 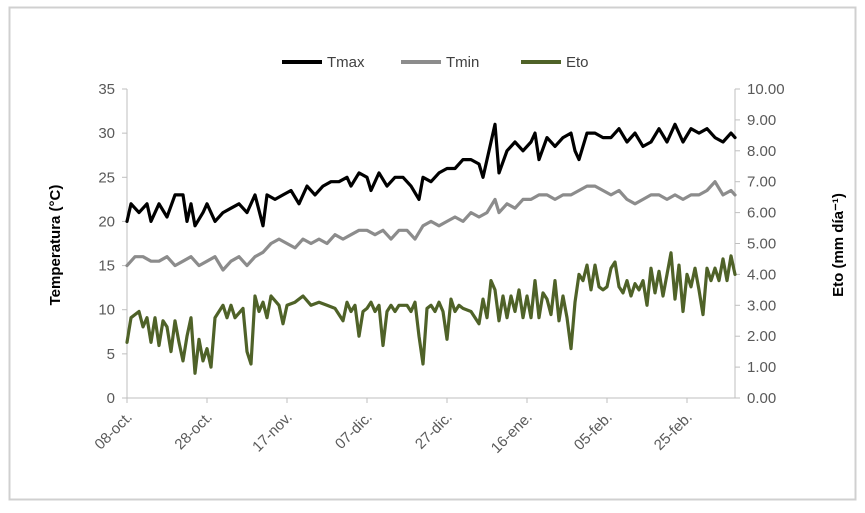 I want to click on y-right-tick-label: 9.00, so click(x=761, y=120).